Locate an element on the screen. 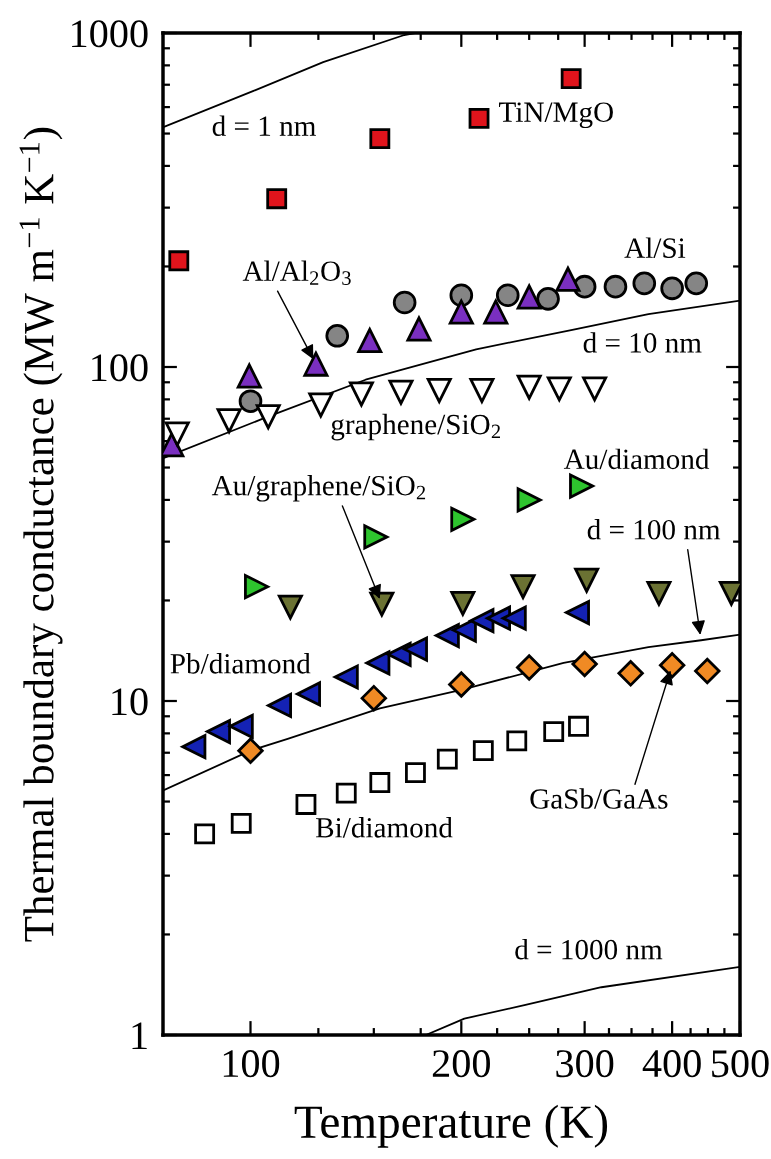 The image size is (771, 1159). annotation: Bi/diamond is located at coordinates (384, 827).